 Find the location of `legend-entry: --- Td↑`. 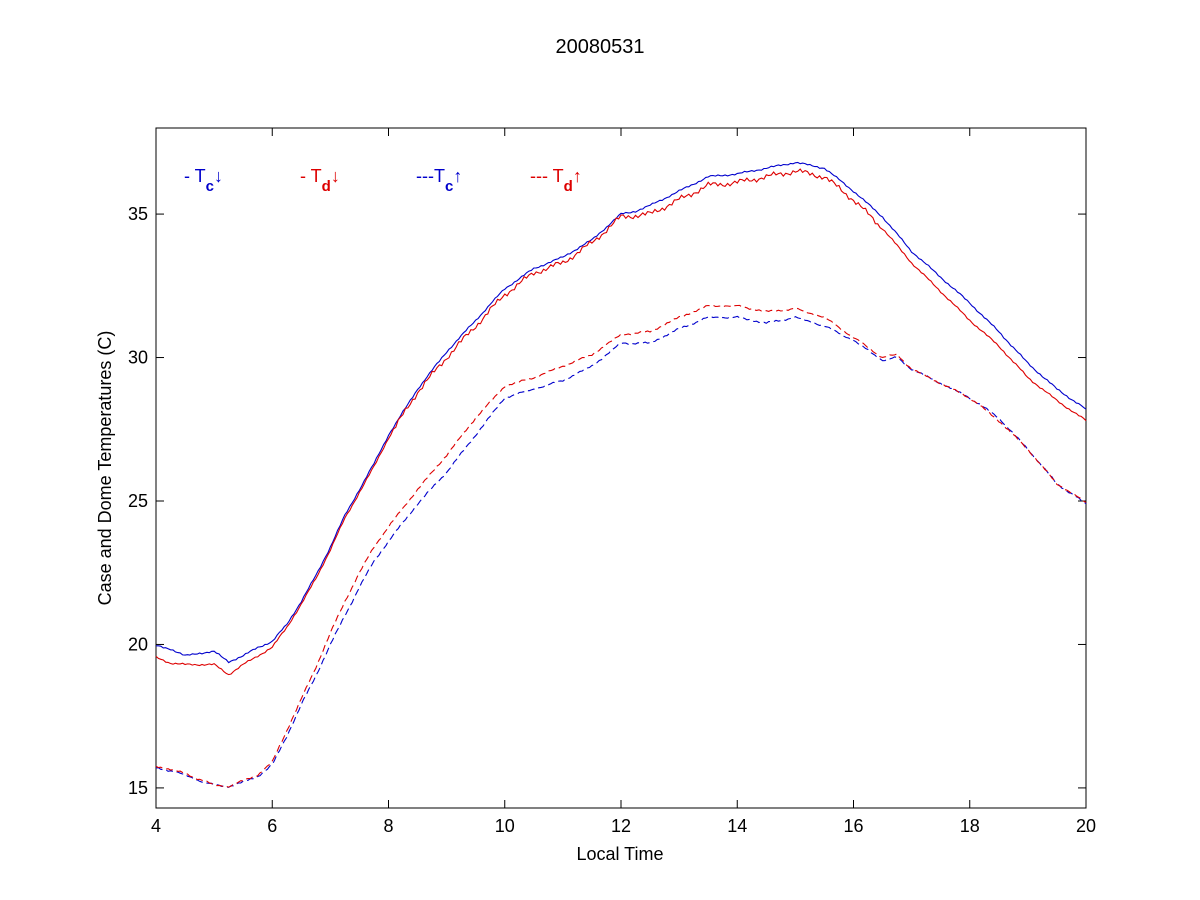

legend-entry: --- Td↑ is located at coordinates (556, 180).